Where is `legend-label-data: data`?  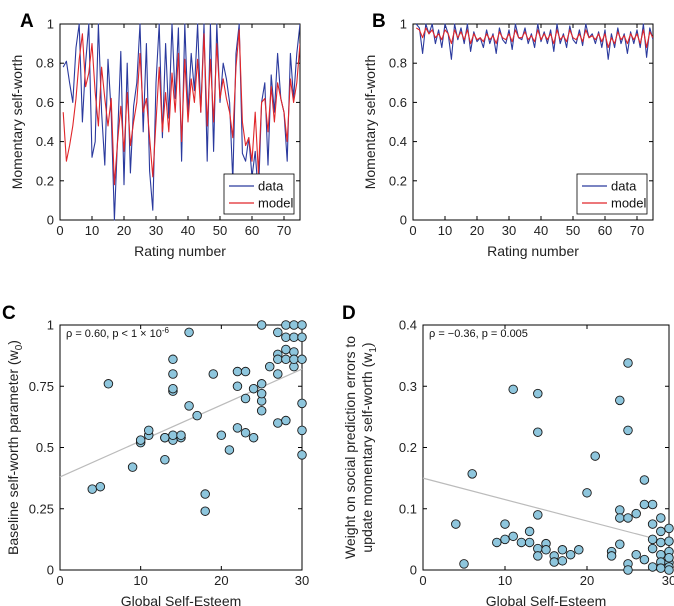
legend-label-data: data is located at coordinates (624, 186).